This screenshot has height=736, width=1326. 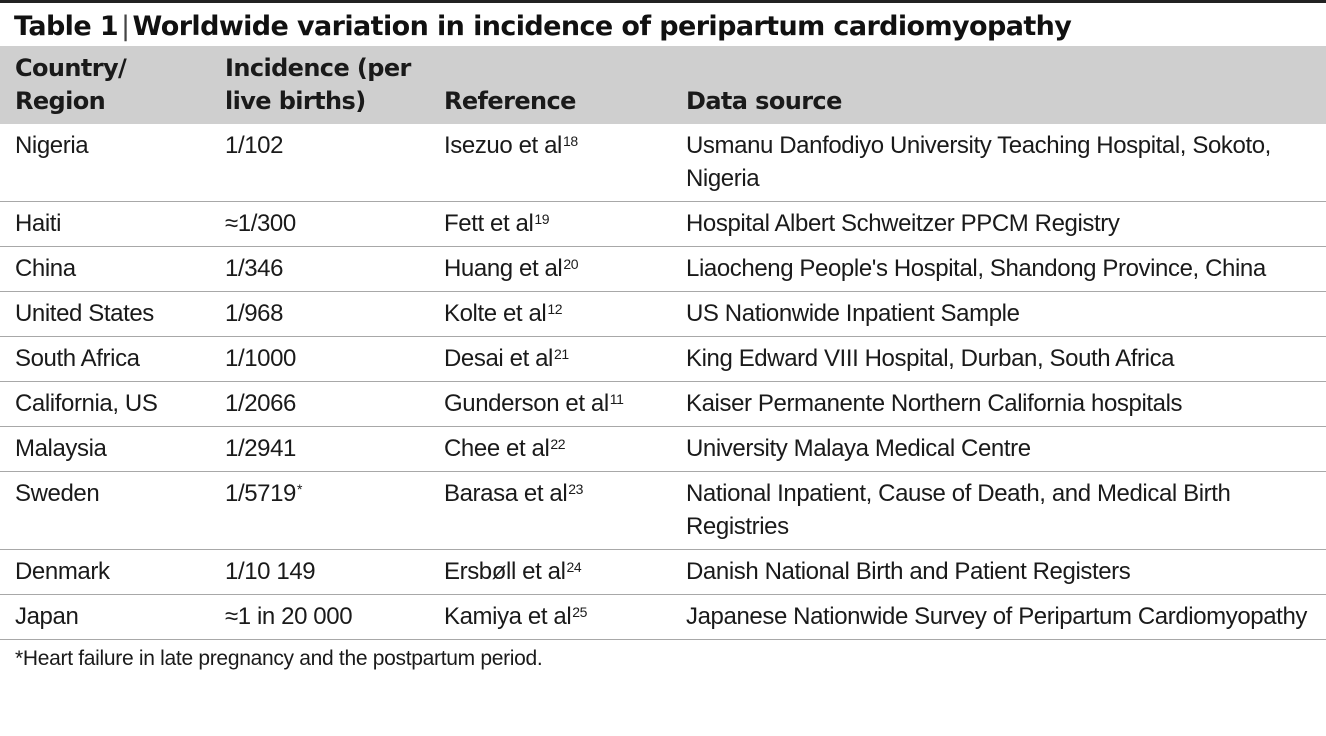 What do you see at coordinates (998, 85) in the screenshot?
I see `header-data-source: Data source` at bounding box center [998, 85].